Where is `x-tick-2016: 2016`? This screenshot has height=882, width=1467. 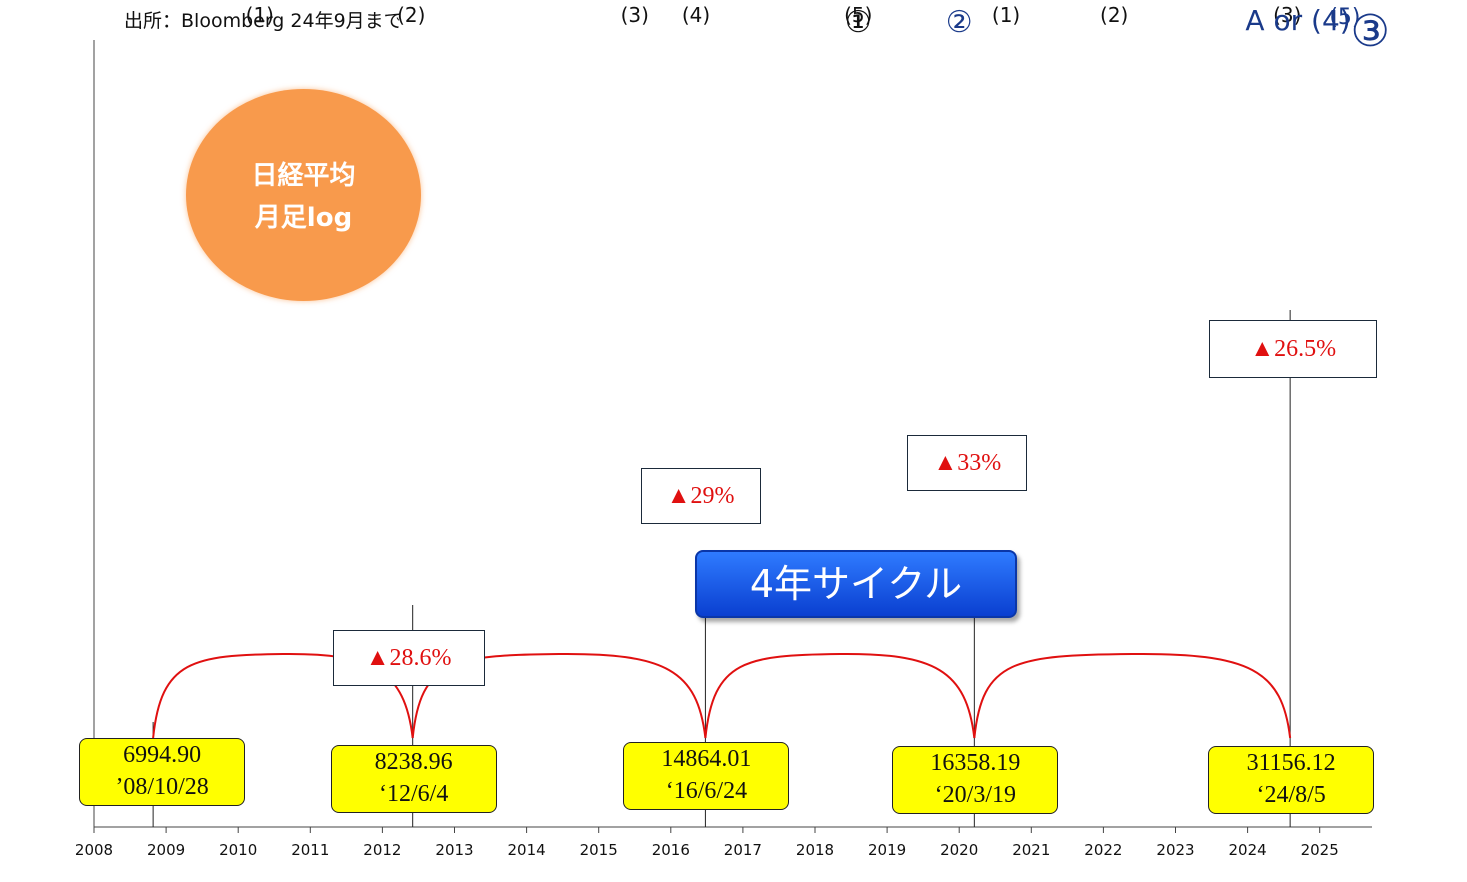 x-tick-2016: 2016 is located at coordinates (671, 850).